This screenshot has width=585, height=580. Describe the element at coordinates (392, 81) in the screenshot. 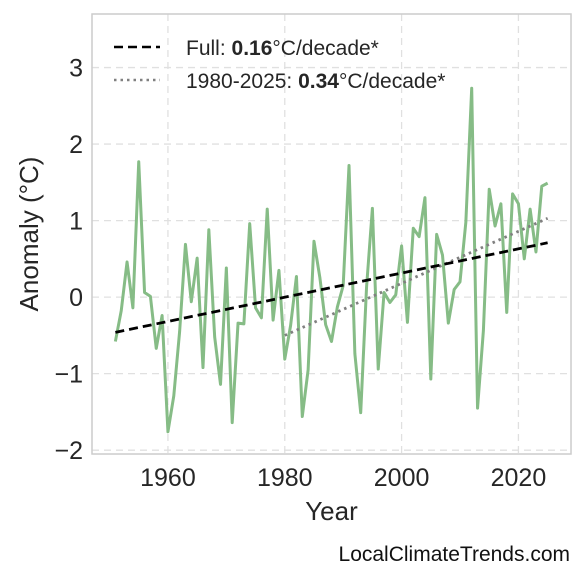

I see `legend-recent-unit: °C/decade*` at that location.